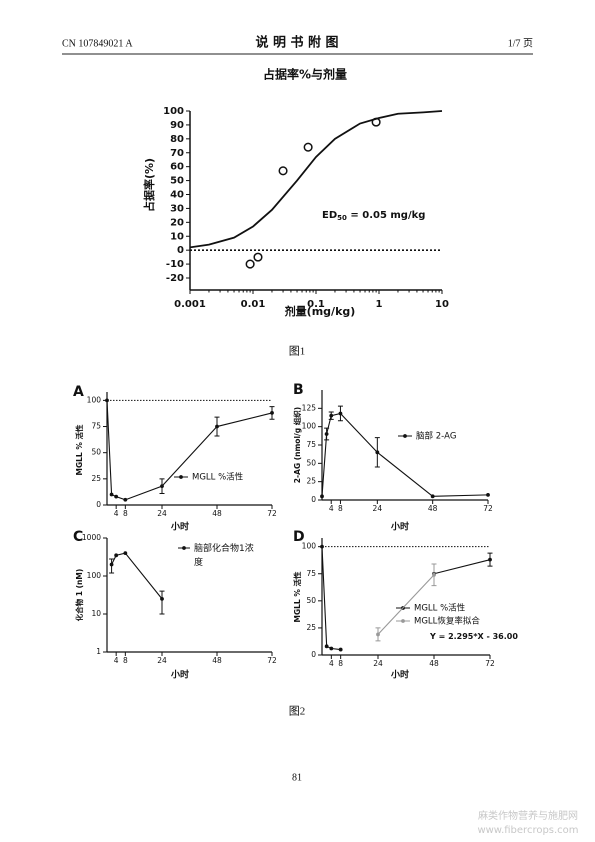 The height and width of the screenshot is (842, 595). What do you see at coordinates (309, 407) in the screenshot?
I see `y-tick-label: 125` at bounding box center [309, 407].